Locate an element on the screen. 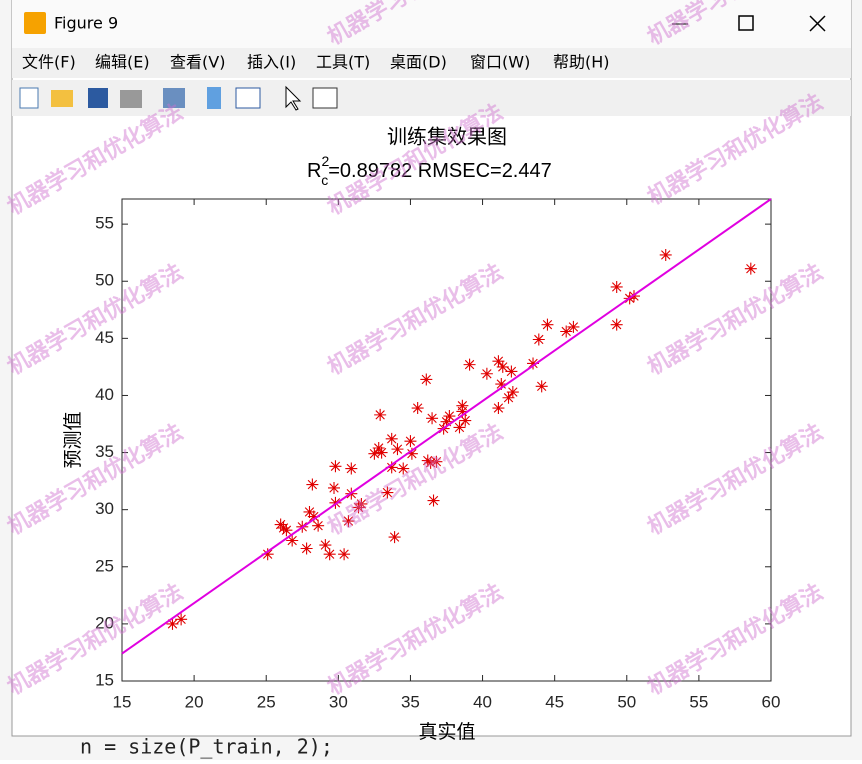 Image resolution: width=862 pixels, height=764 pixels. legend-icon is located at coordinates (248, 98).